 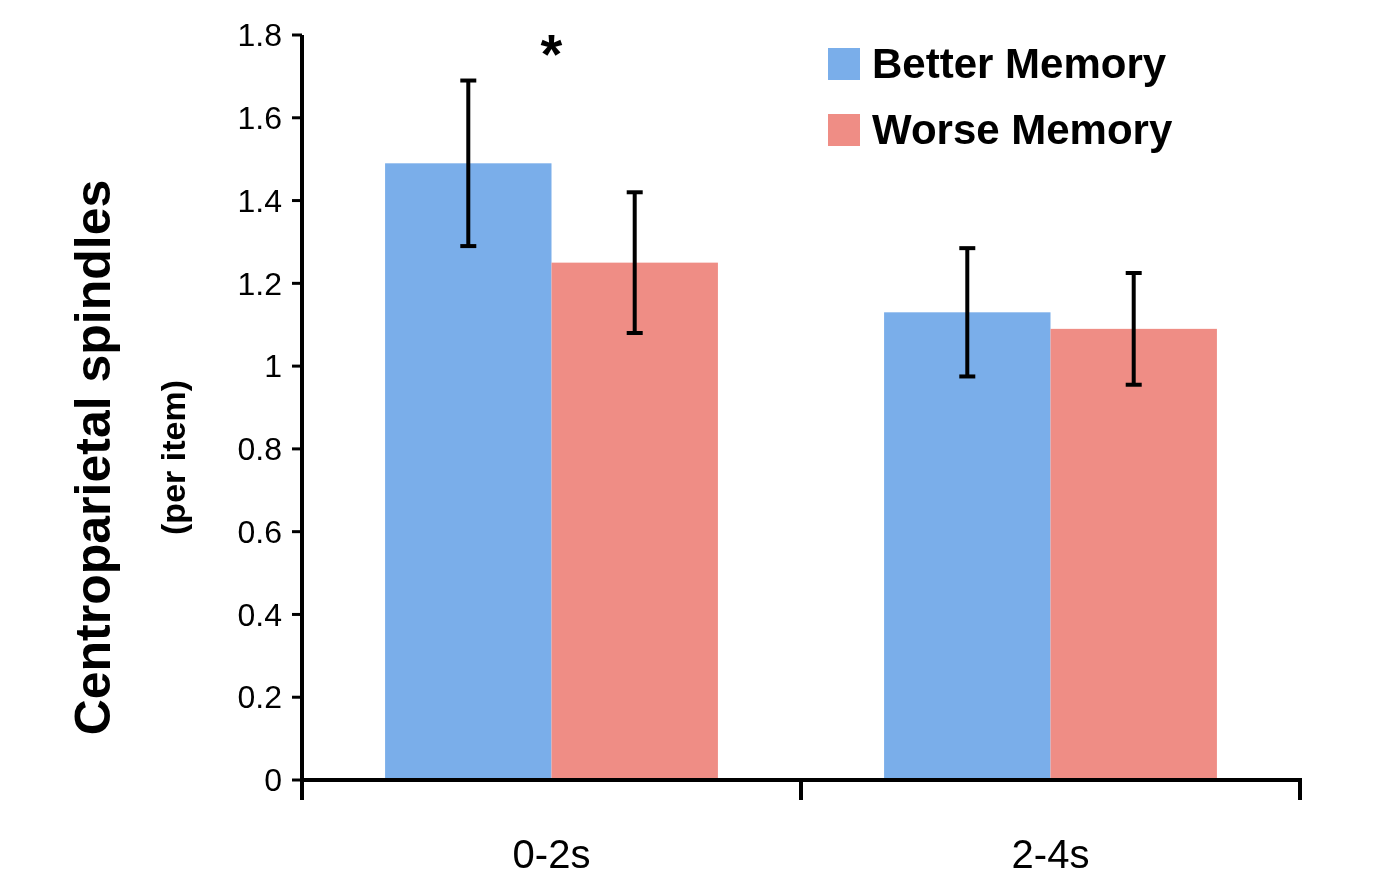 I want to click on legend-label: Better Memory, so click(x=1019, y=63).